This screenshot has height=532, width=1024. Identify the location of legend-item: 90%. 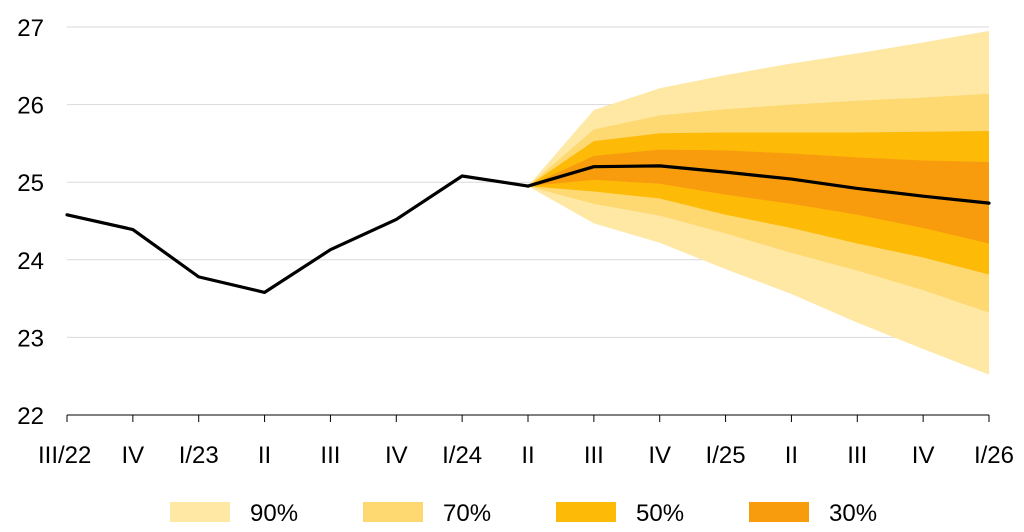
(234, 513).